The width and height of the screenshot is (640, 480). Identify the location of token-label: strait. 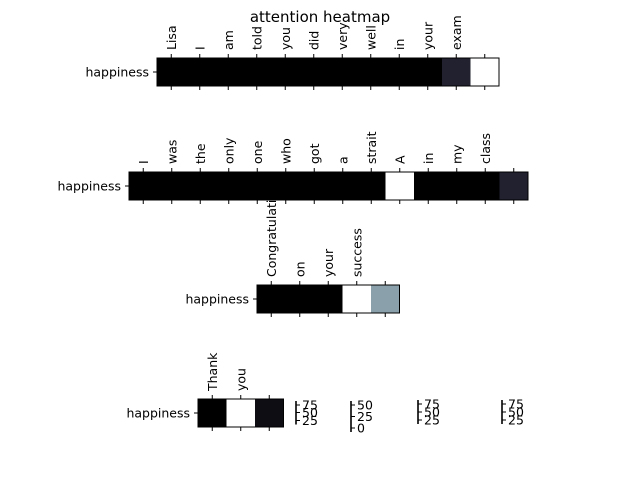
(371, 147).